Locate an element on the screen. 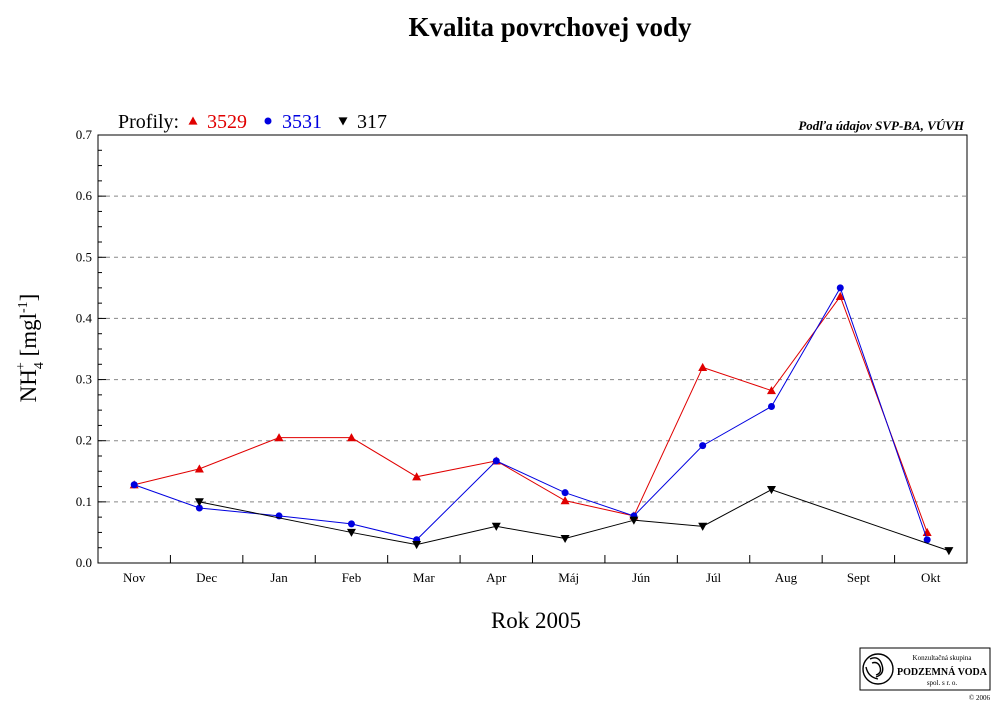  y-axis-title-unit-sup: -1 is located at coordinates (23, 307).